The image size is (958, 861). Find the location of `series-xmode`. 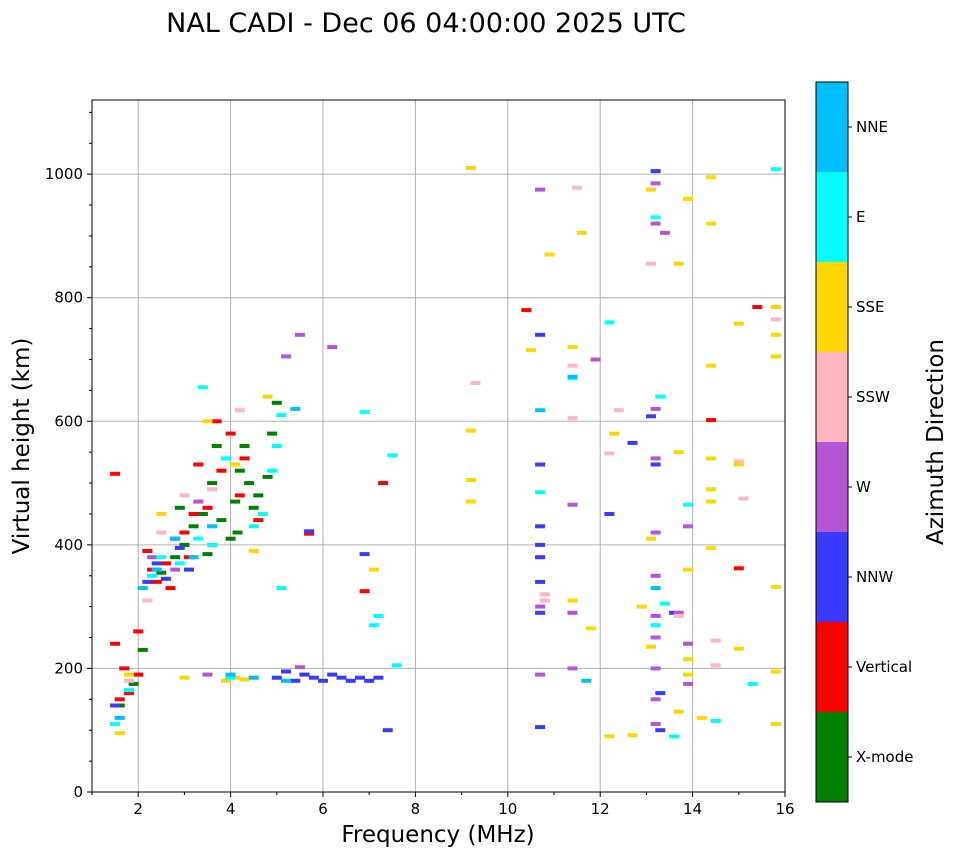

series-xmode is located at coordinates (198, 554).